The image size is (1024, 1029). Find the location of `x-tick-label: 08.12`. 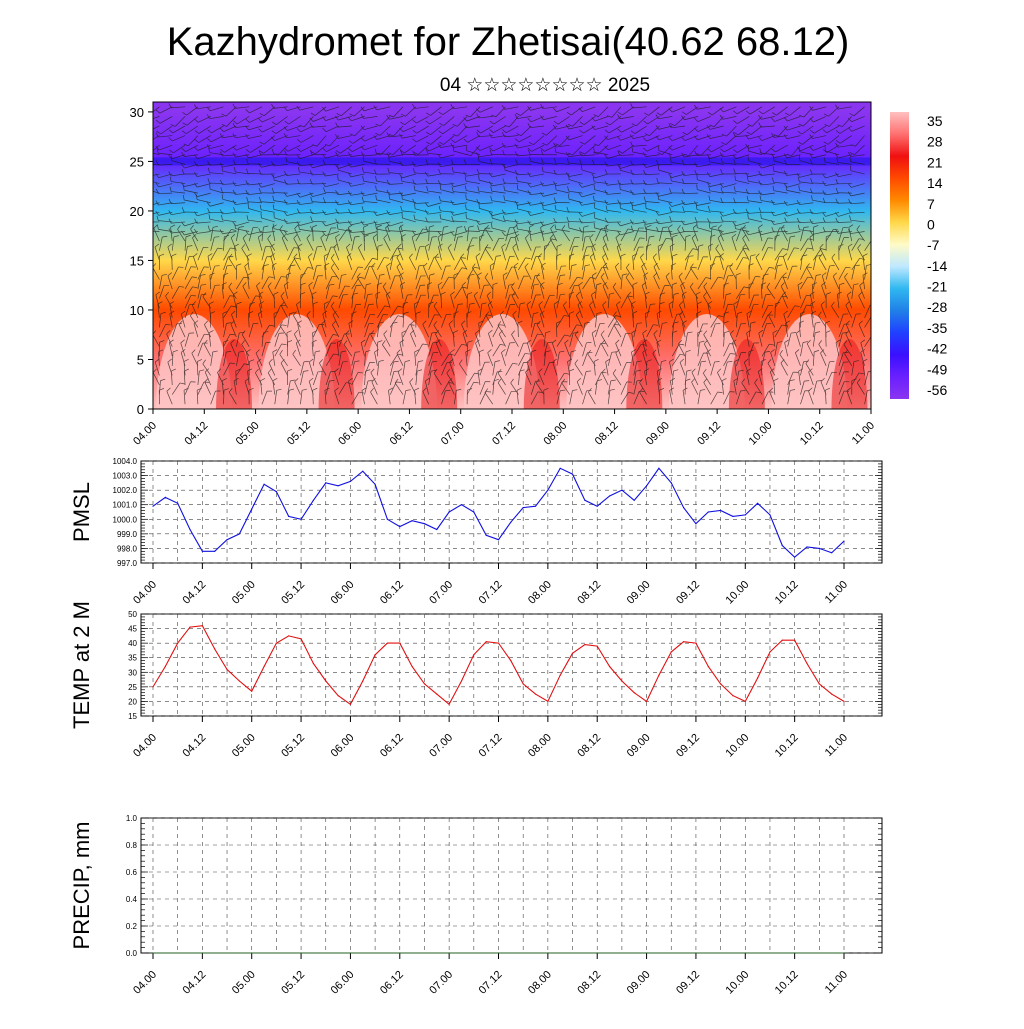

x-tick-label: 08.12 is located at coordinates (589, 593).